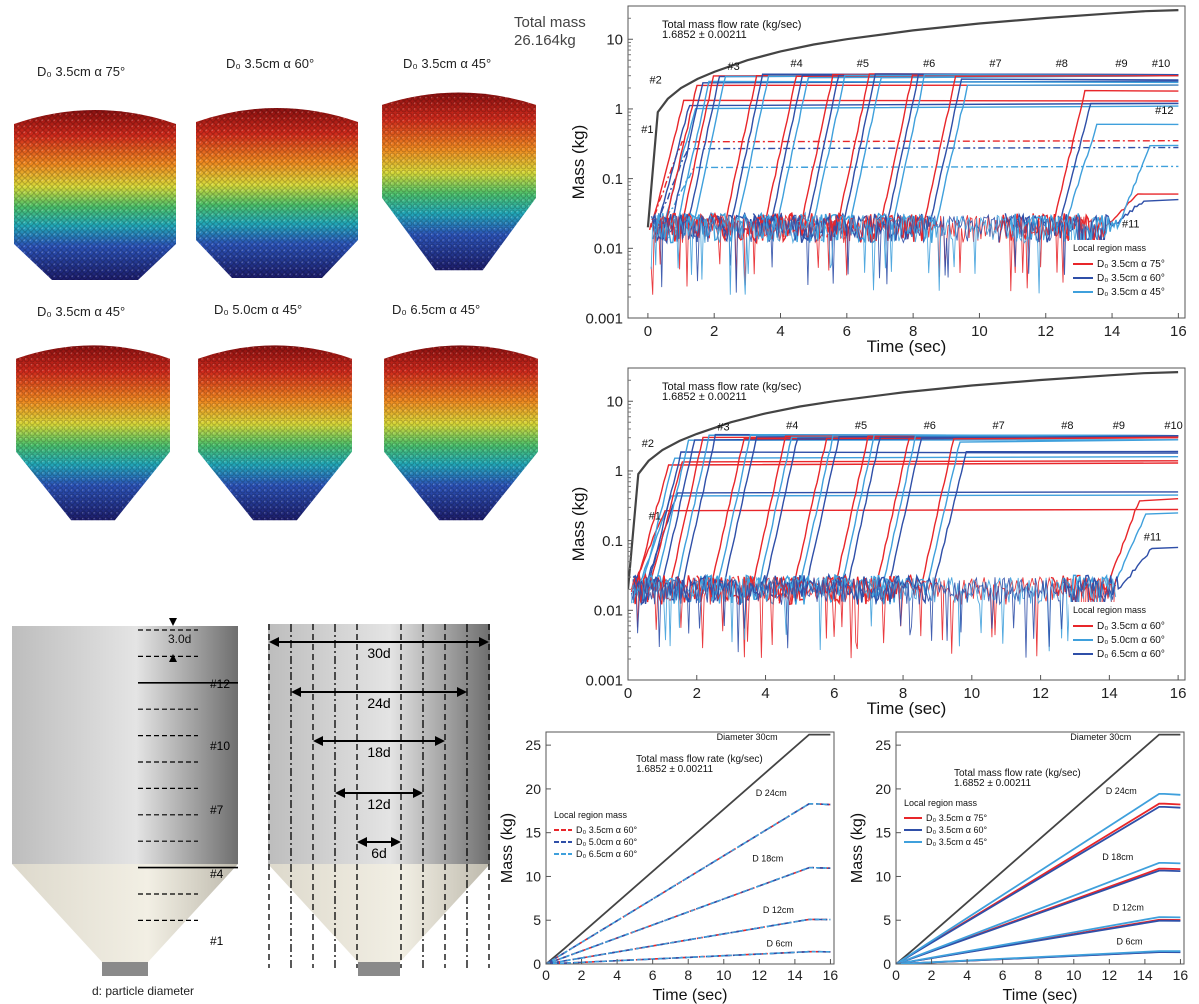 The image size is (1199, 1004). Describe the element at coordinates (379, 800) in the screenshot. I see `schematic-diameters: 30d 24d 18d 12d 6d` at that location.